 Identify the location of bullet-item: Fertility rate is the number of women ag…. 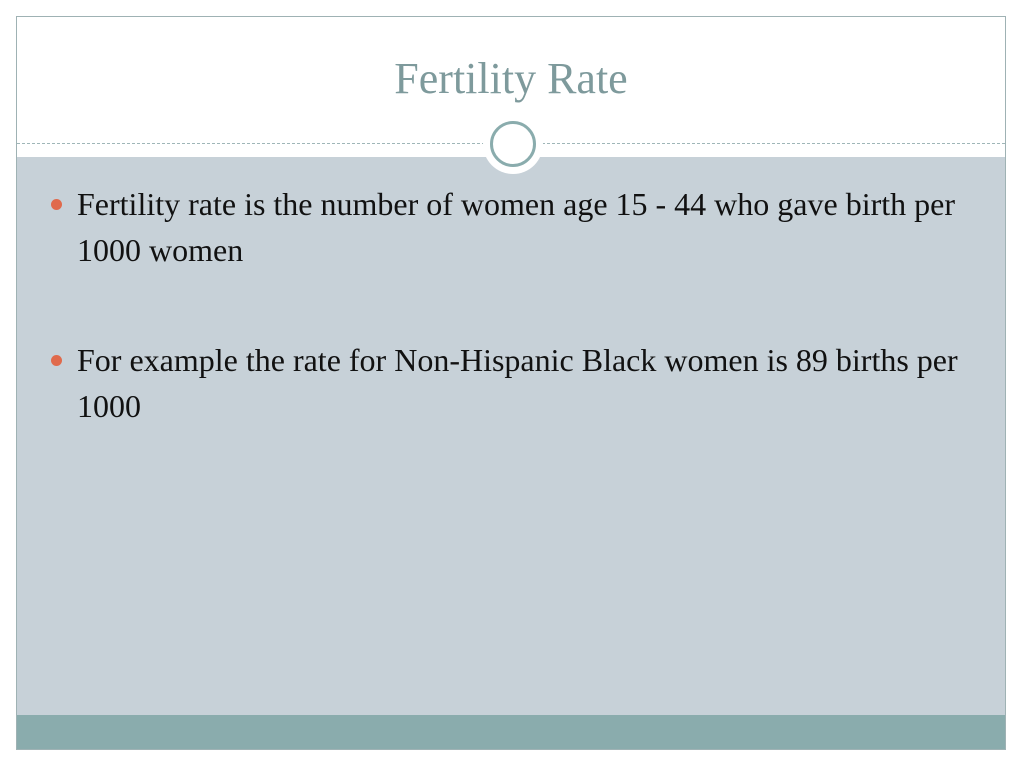
(519, 227).